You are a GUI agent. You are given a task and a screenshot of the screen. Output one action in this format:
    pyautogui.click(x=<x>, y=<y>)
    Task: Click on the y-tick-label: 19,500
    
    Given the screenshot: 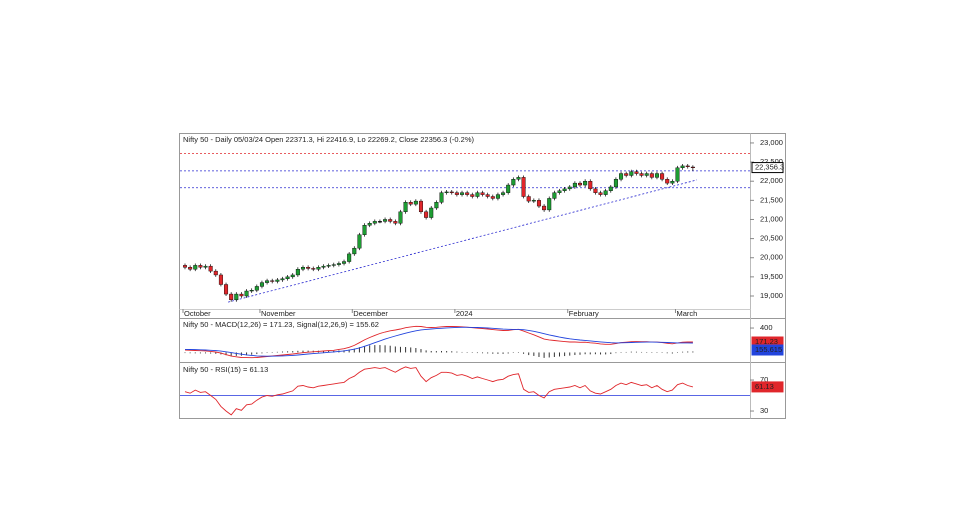 What is the action you would take?
    pyautogui.click(x=771, y=276)
    